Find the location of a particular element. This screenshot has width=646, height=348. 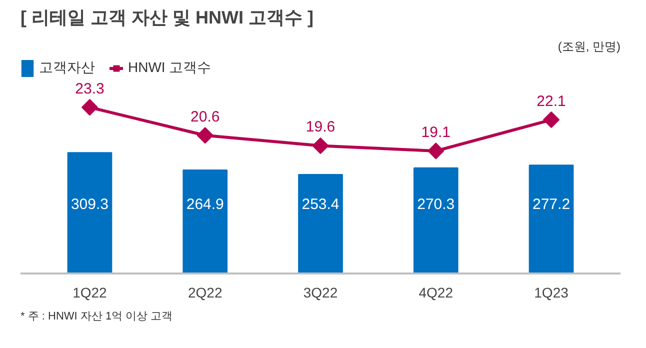

data-label: 23.3 is located at coordinates (89, 89).